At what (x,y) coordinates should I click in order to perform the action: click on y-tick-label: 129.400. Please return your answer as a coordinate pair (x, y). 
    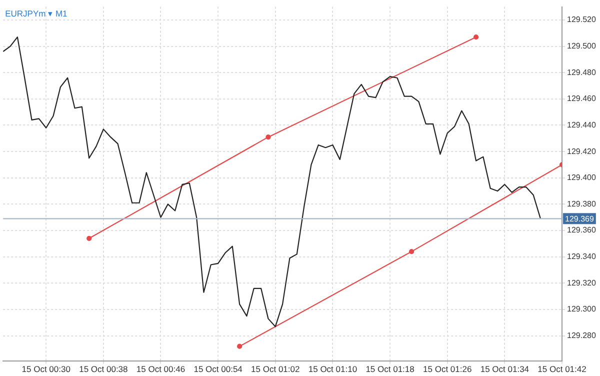
    Looking at the image, I should click on (581, 177).